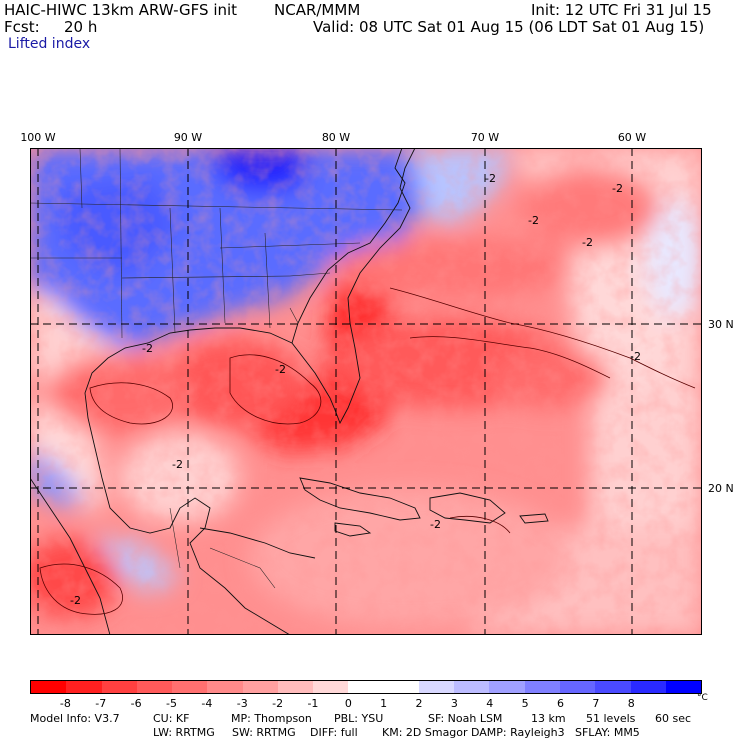 The width and height of the screenshot is (740, 740). What do you see at coordinates (353, 286) in the screenshot?
I see `us-east-coastline` at bounding box center [353, 286].